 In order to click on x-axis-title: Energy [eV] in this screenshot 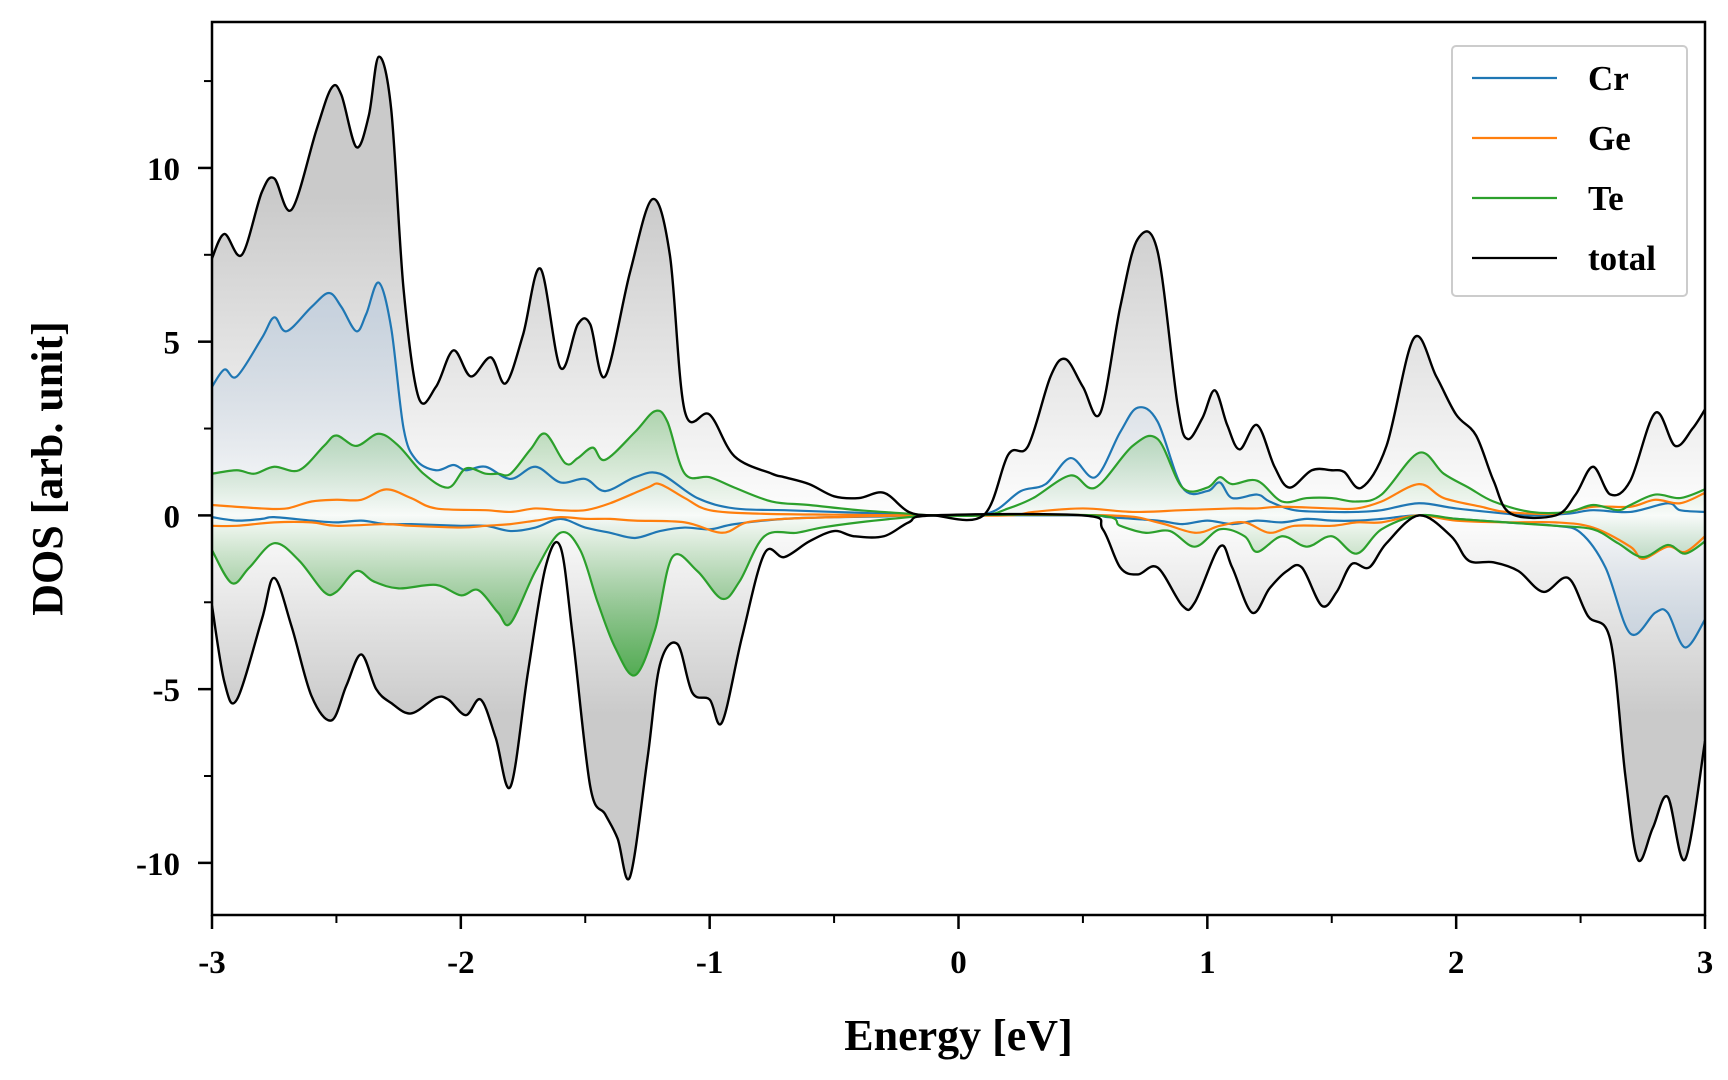, I will do `click(958, 1035)`.